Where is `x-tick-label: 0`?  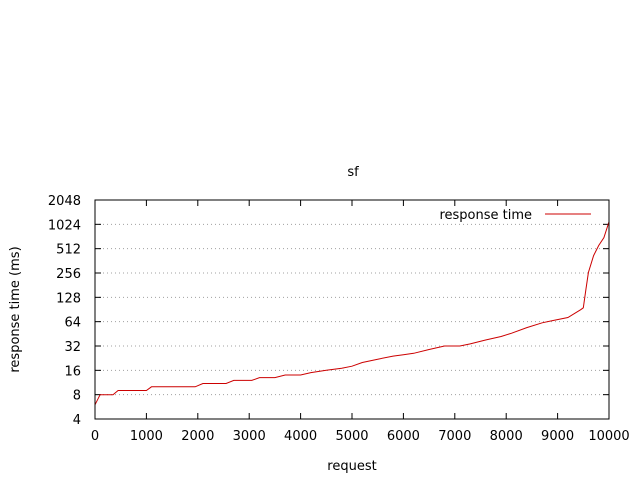
x-tick-label: 0 is located at coordinates (95, 436).